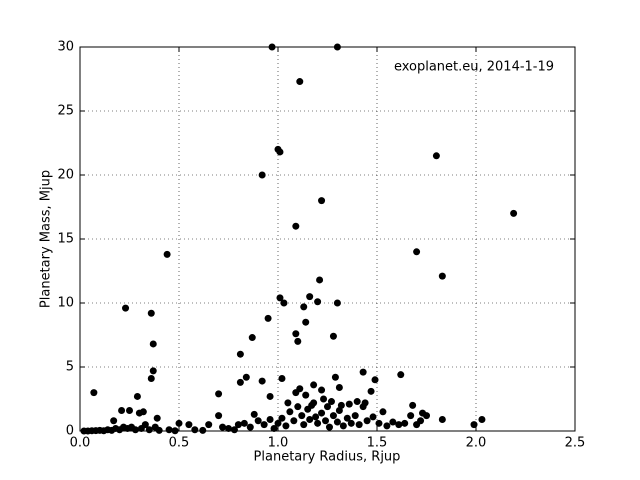 The height and width of the screenshot is (480, 640). Describe the element at coordinates (377, 443) in the screenshot. I see `x-tick-label: 1.5` at that location.